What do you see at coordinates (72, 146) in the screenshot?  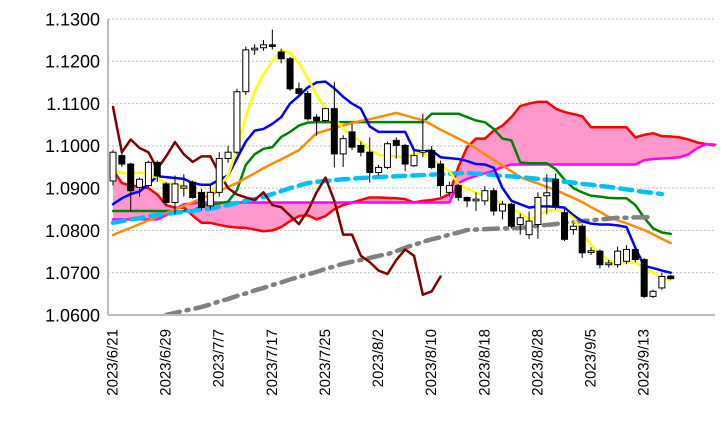 I see `y-tick-label: 1.1000` at bounding box center [72, 146].